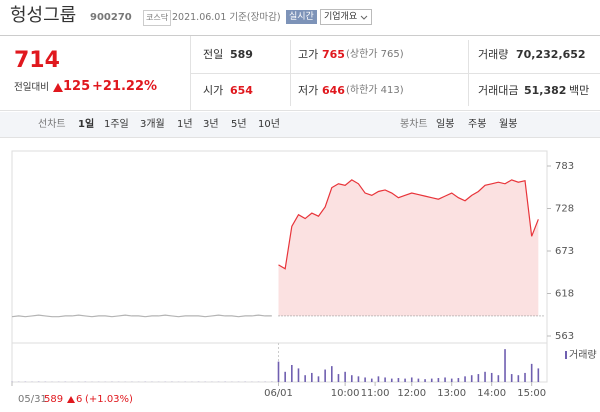 Image resolution: width=600 pixels, height=412 pixels. I want to click on x-tick-label: 13:00, so click(451, 393).